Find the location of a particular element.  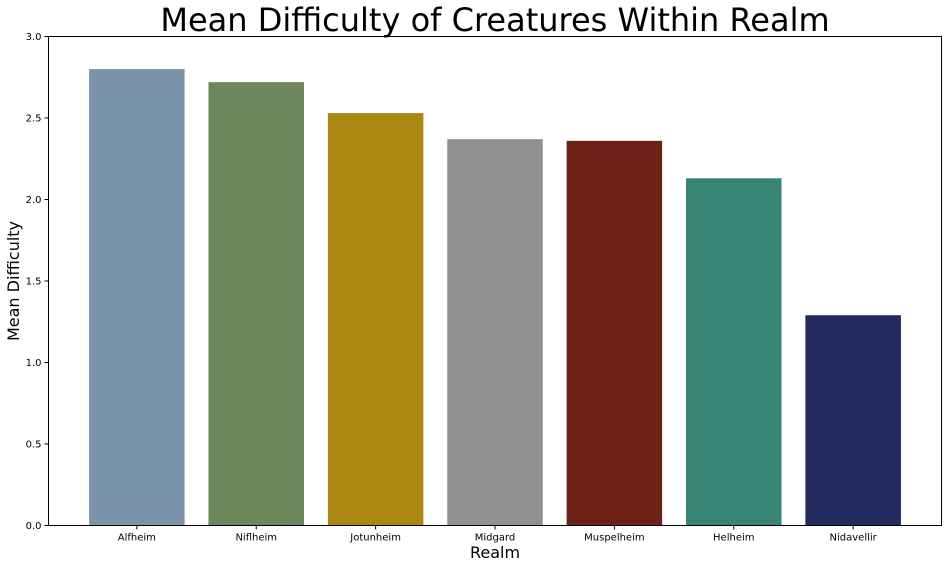

bar-alfheim is located at coordinates (137, 297).